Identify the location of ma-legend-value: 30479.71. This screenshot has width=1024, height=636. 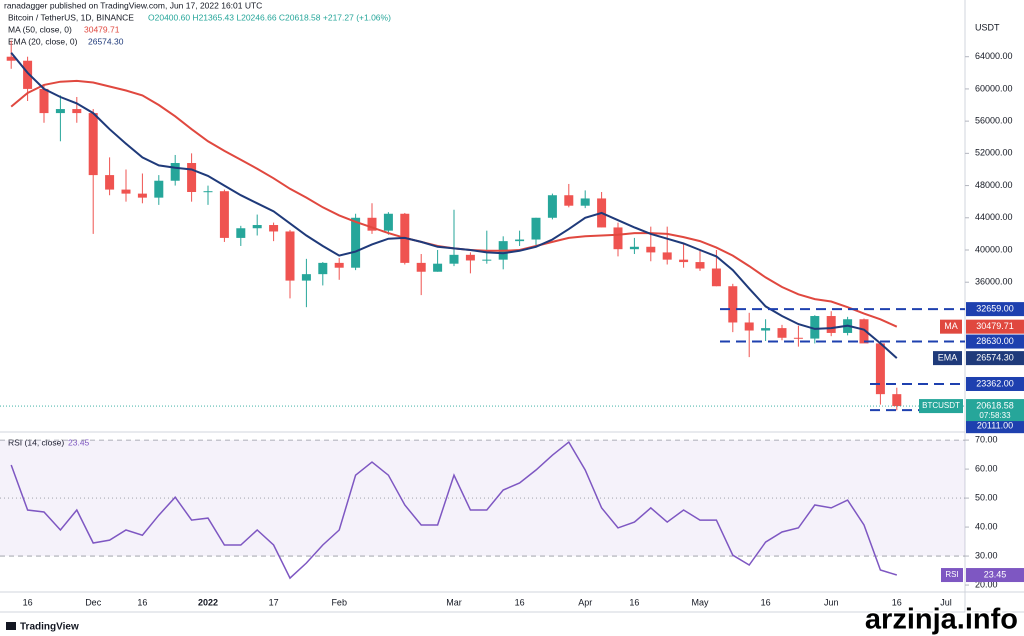
(102, 29).